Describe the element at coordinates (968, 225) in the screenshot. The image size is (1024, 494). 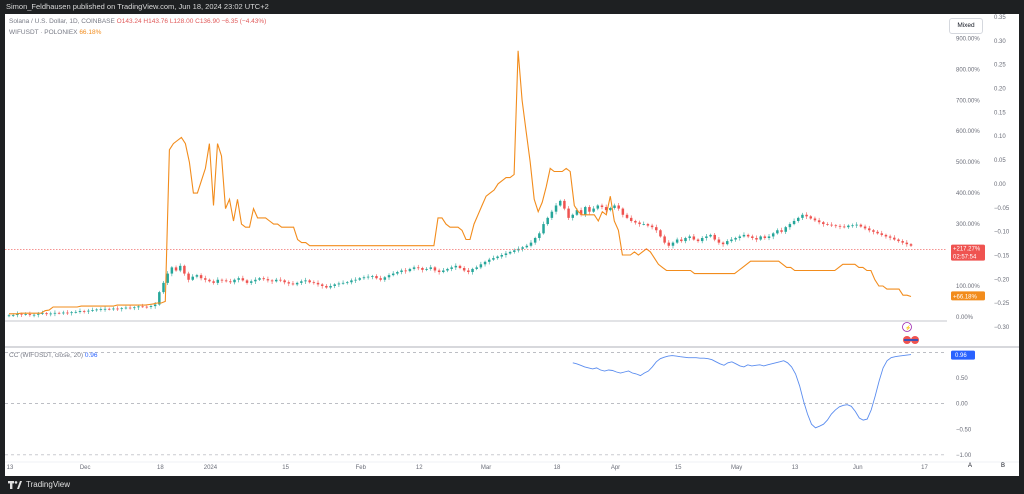
I see `percent-axis-label: 300.00%` at that location.